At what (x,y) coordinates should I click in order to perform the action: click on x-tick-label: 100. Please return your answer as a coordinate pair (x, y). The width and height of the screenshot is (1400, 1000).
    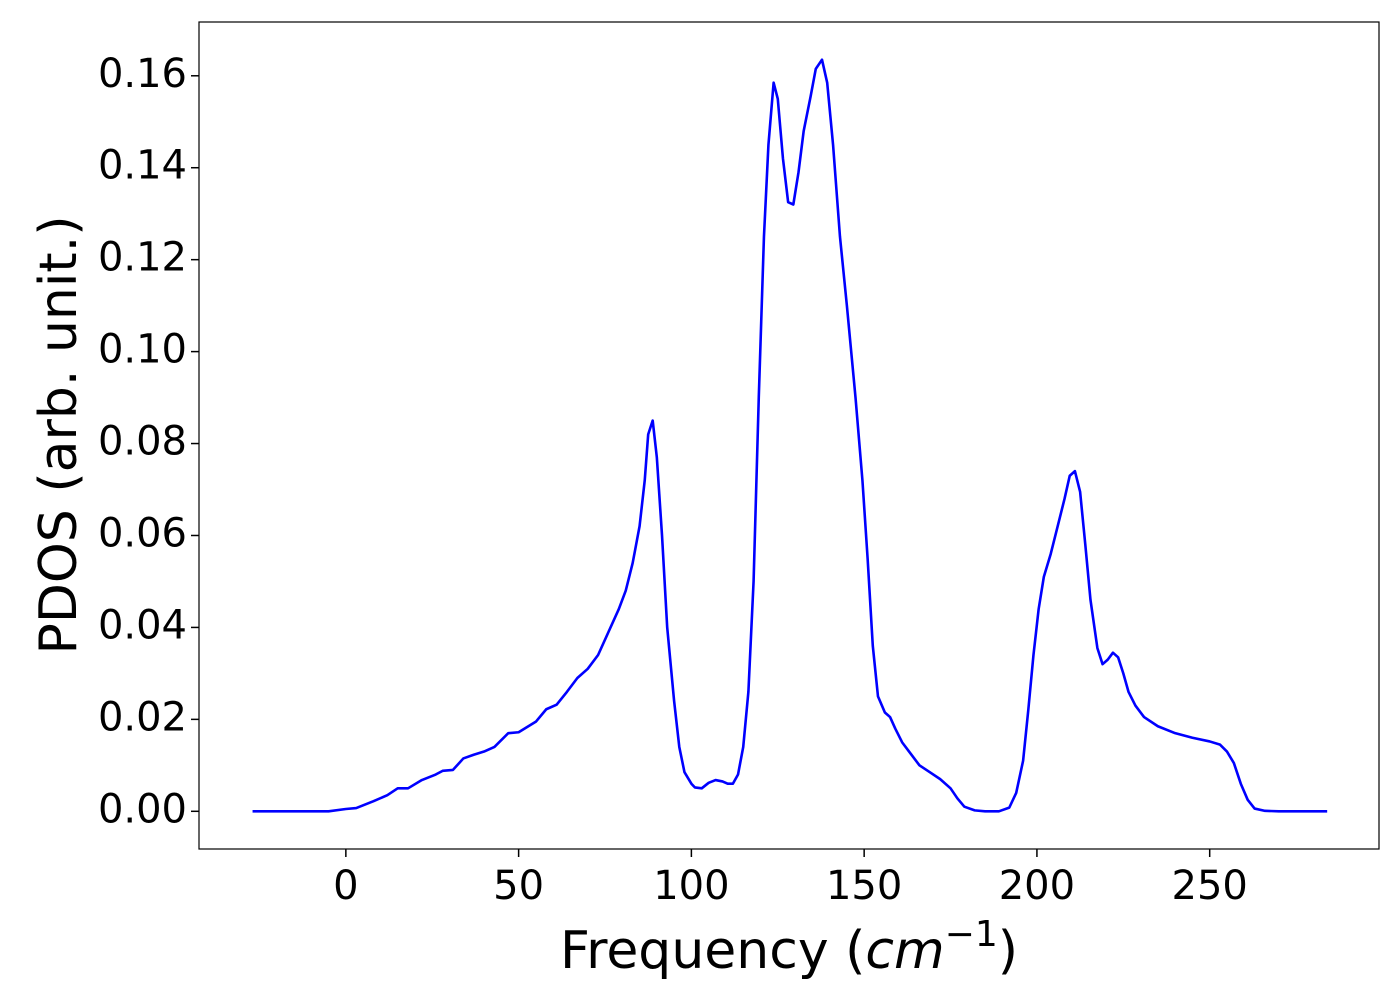
    Looking at the image, I should click on (691, 886).